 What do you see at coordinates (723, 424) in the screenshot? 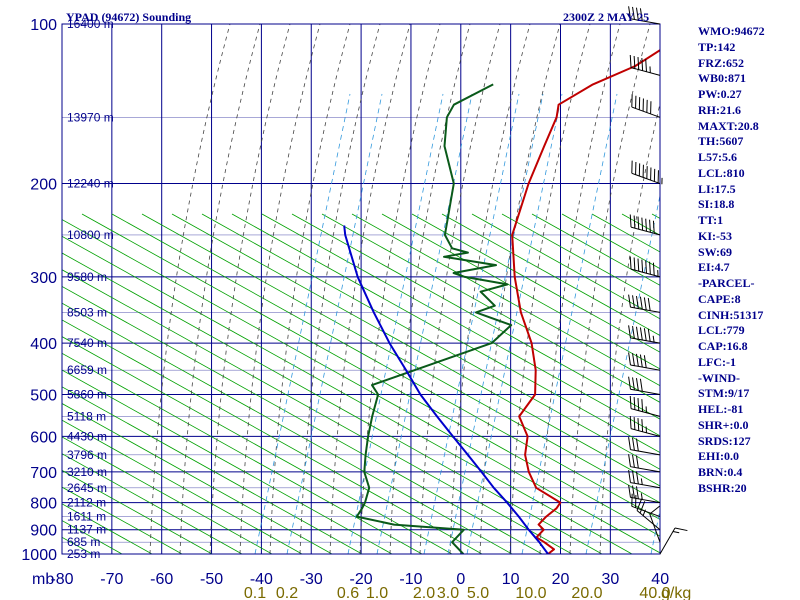
I see `sounding-index: SHR+:0.0` at bounding box center [723, 424].